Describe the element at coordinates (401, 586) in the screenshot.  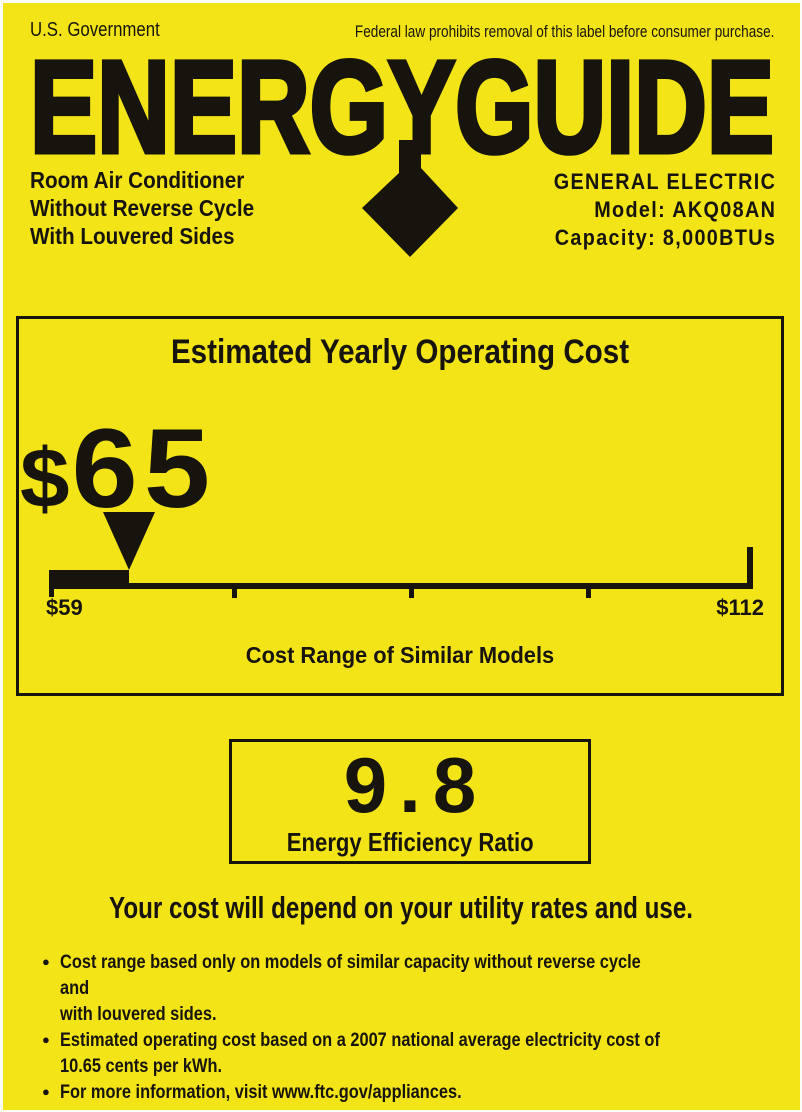
I see `cost-scale-line` at that location.